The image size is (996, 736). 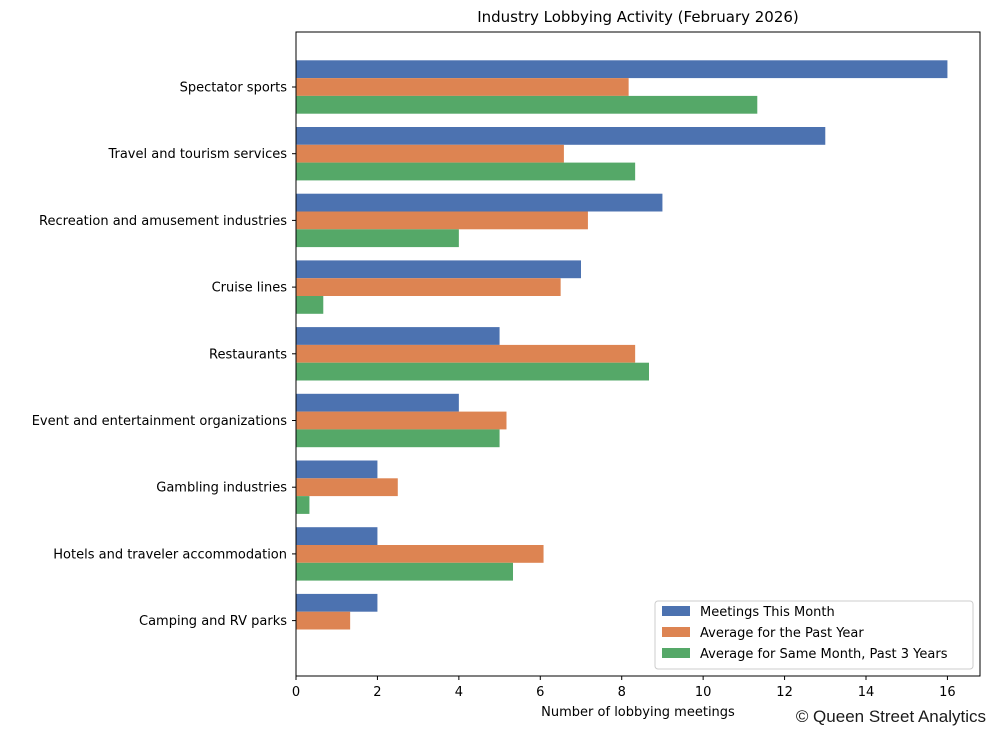 I want to click on y-tick-label: Restaurants, so click(x=248, y=354).